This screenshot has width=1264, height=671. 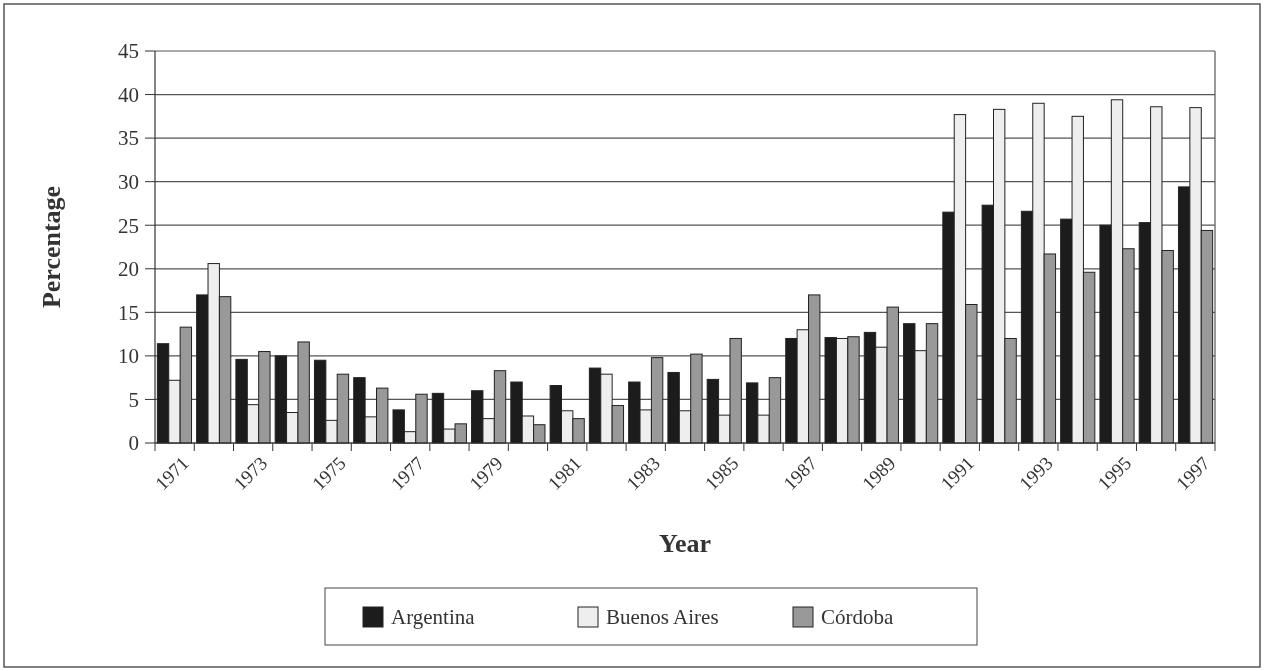 What do you see at coordinates (171, 473) in the screenshot?
I see `x-tick-label: 1971` at bounding box center [171, 473].